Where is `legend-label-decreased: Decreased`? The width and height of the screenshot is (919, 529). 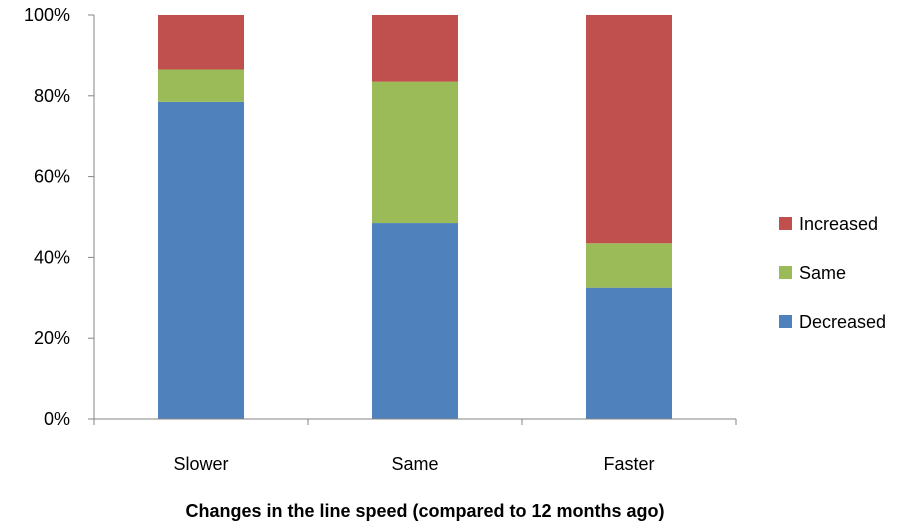
legend-label-decreased: Decreased is located at coordinates (842, 322).